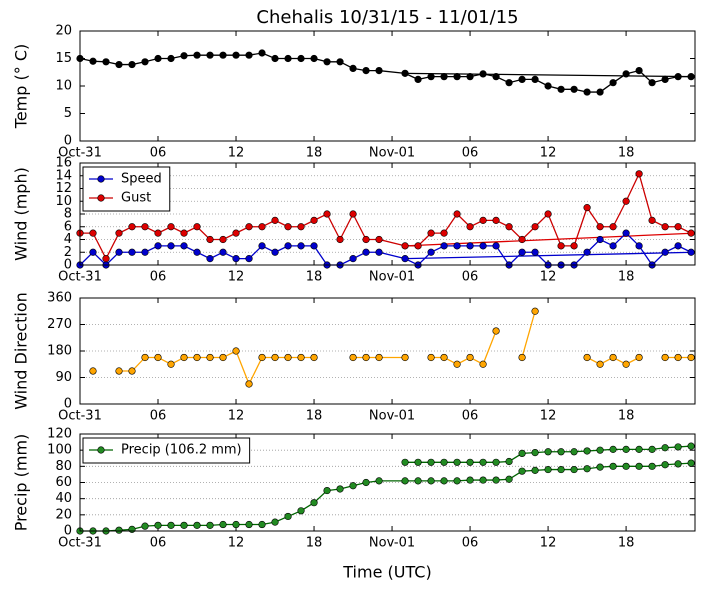 Image resolution: width=705 pixels, height=593 pixels. I want to click on x-tick-label: Nov-01, so click(392, 277).